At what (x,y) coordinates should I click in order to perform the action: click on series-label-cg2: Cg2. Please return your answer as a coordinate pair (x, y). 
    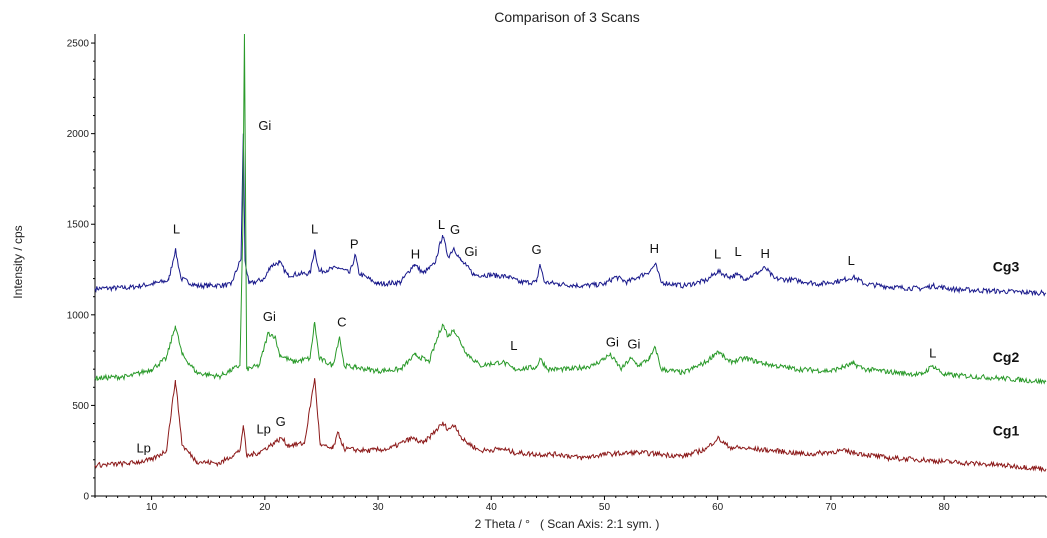
    Looking at the image, I should click on (1006, 357).